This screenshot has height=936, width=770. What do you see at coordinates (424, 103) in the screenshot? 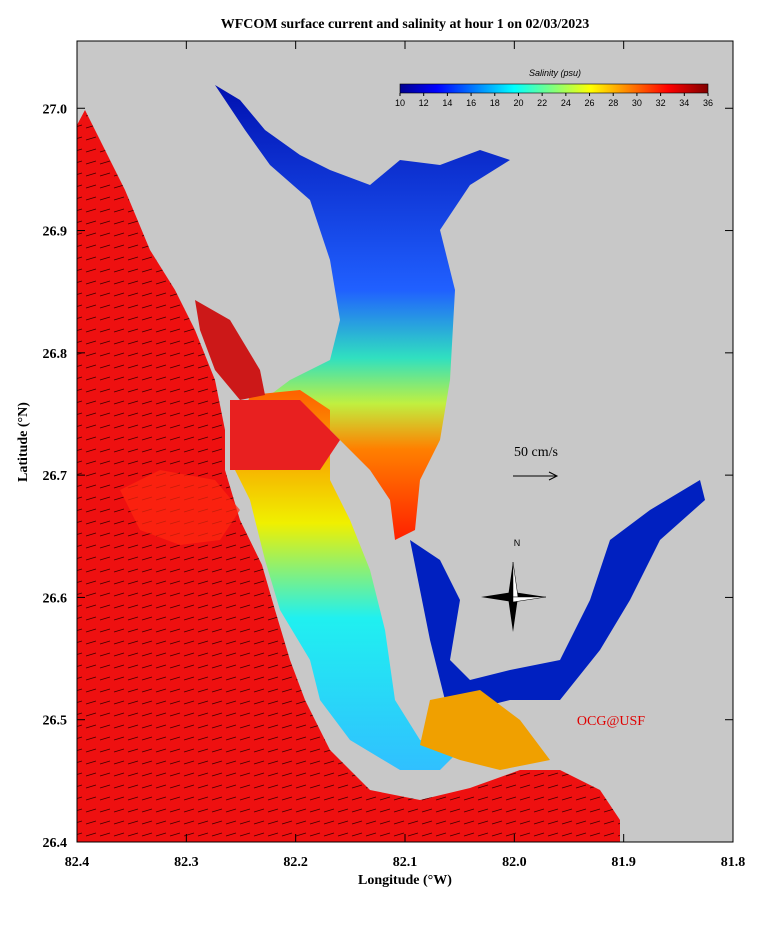
I see `colorbar-tick-label: 12` at bounding box center [424, 103].